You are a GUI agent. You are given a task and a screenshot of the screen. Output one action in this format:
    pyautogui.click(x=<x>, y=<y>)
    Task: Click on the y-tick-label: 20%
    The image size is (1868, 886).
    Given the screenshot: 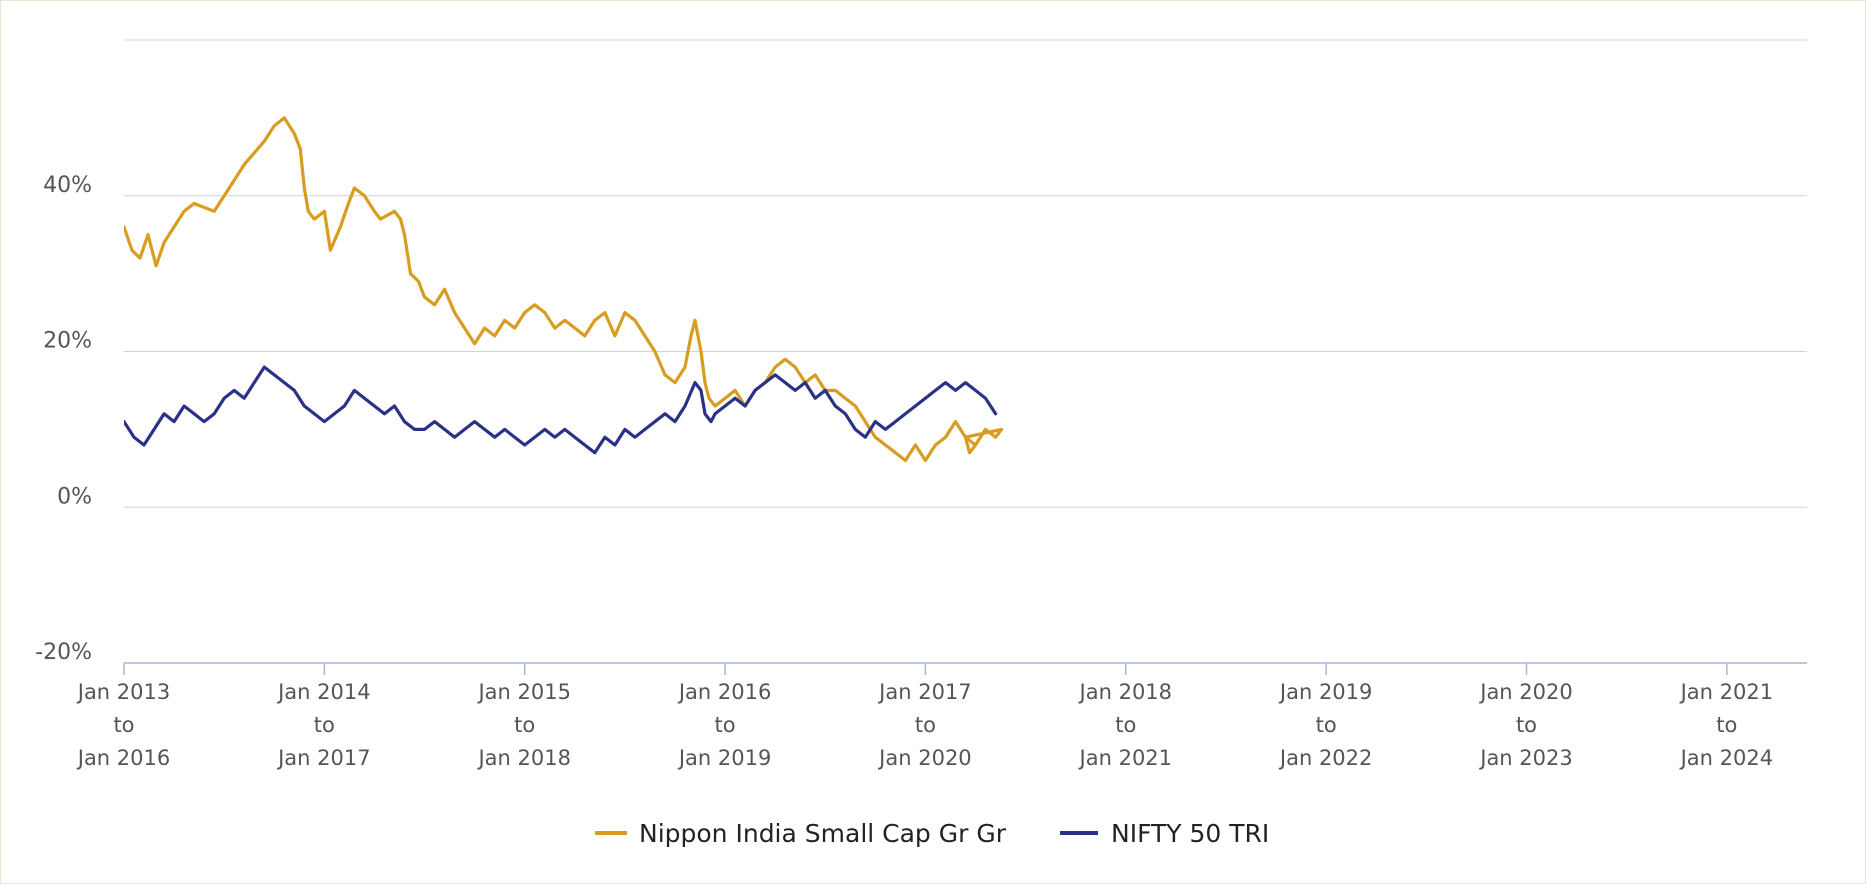 What is the action you would take?
    pyautogui.click(x=67, y=341)
    